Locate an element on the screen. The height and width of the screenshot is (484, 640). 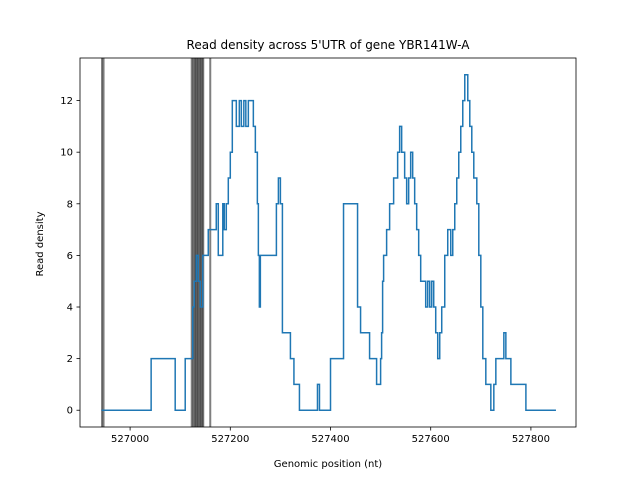
y-tick-label: 10 is located at coordinates (66, 153).